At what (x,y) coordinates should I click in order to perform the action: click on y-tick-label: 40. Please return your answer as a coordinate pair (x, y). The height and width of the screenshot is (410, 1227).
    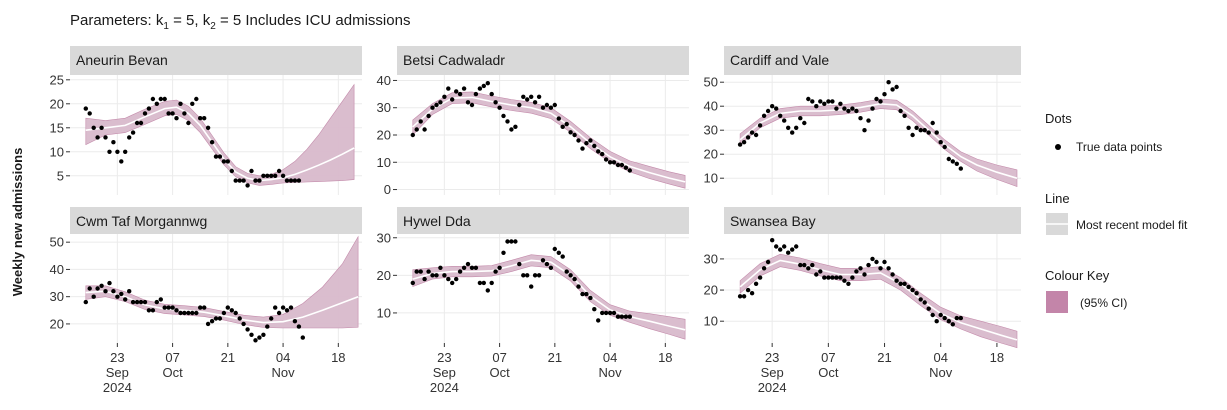
    Looking at the image, I should click on (711, 106).